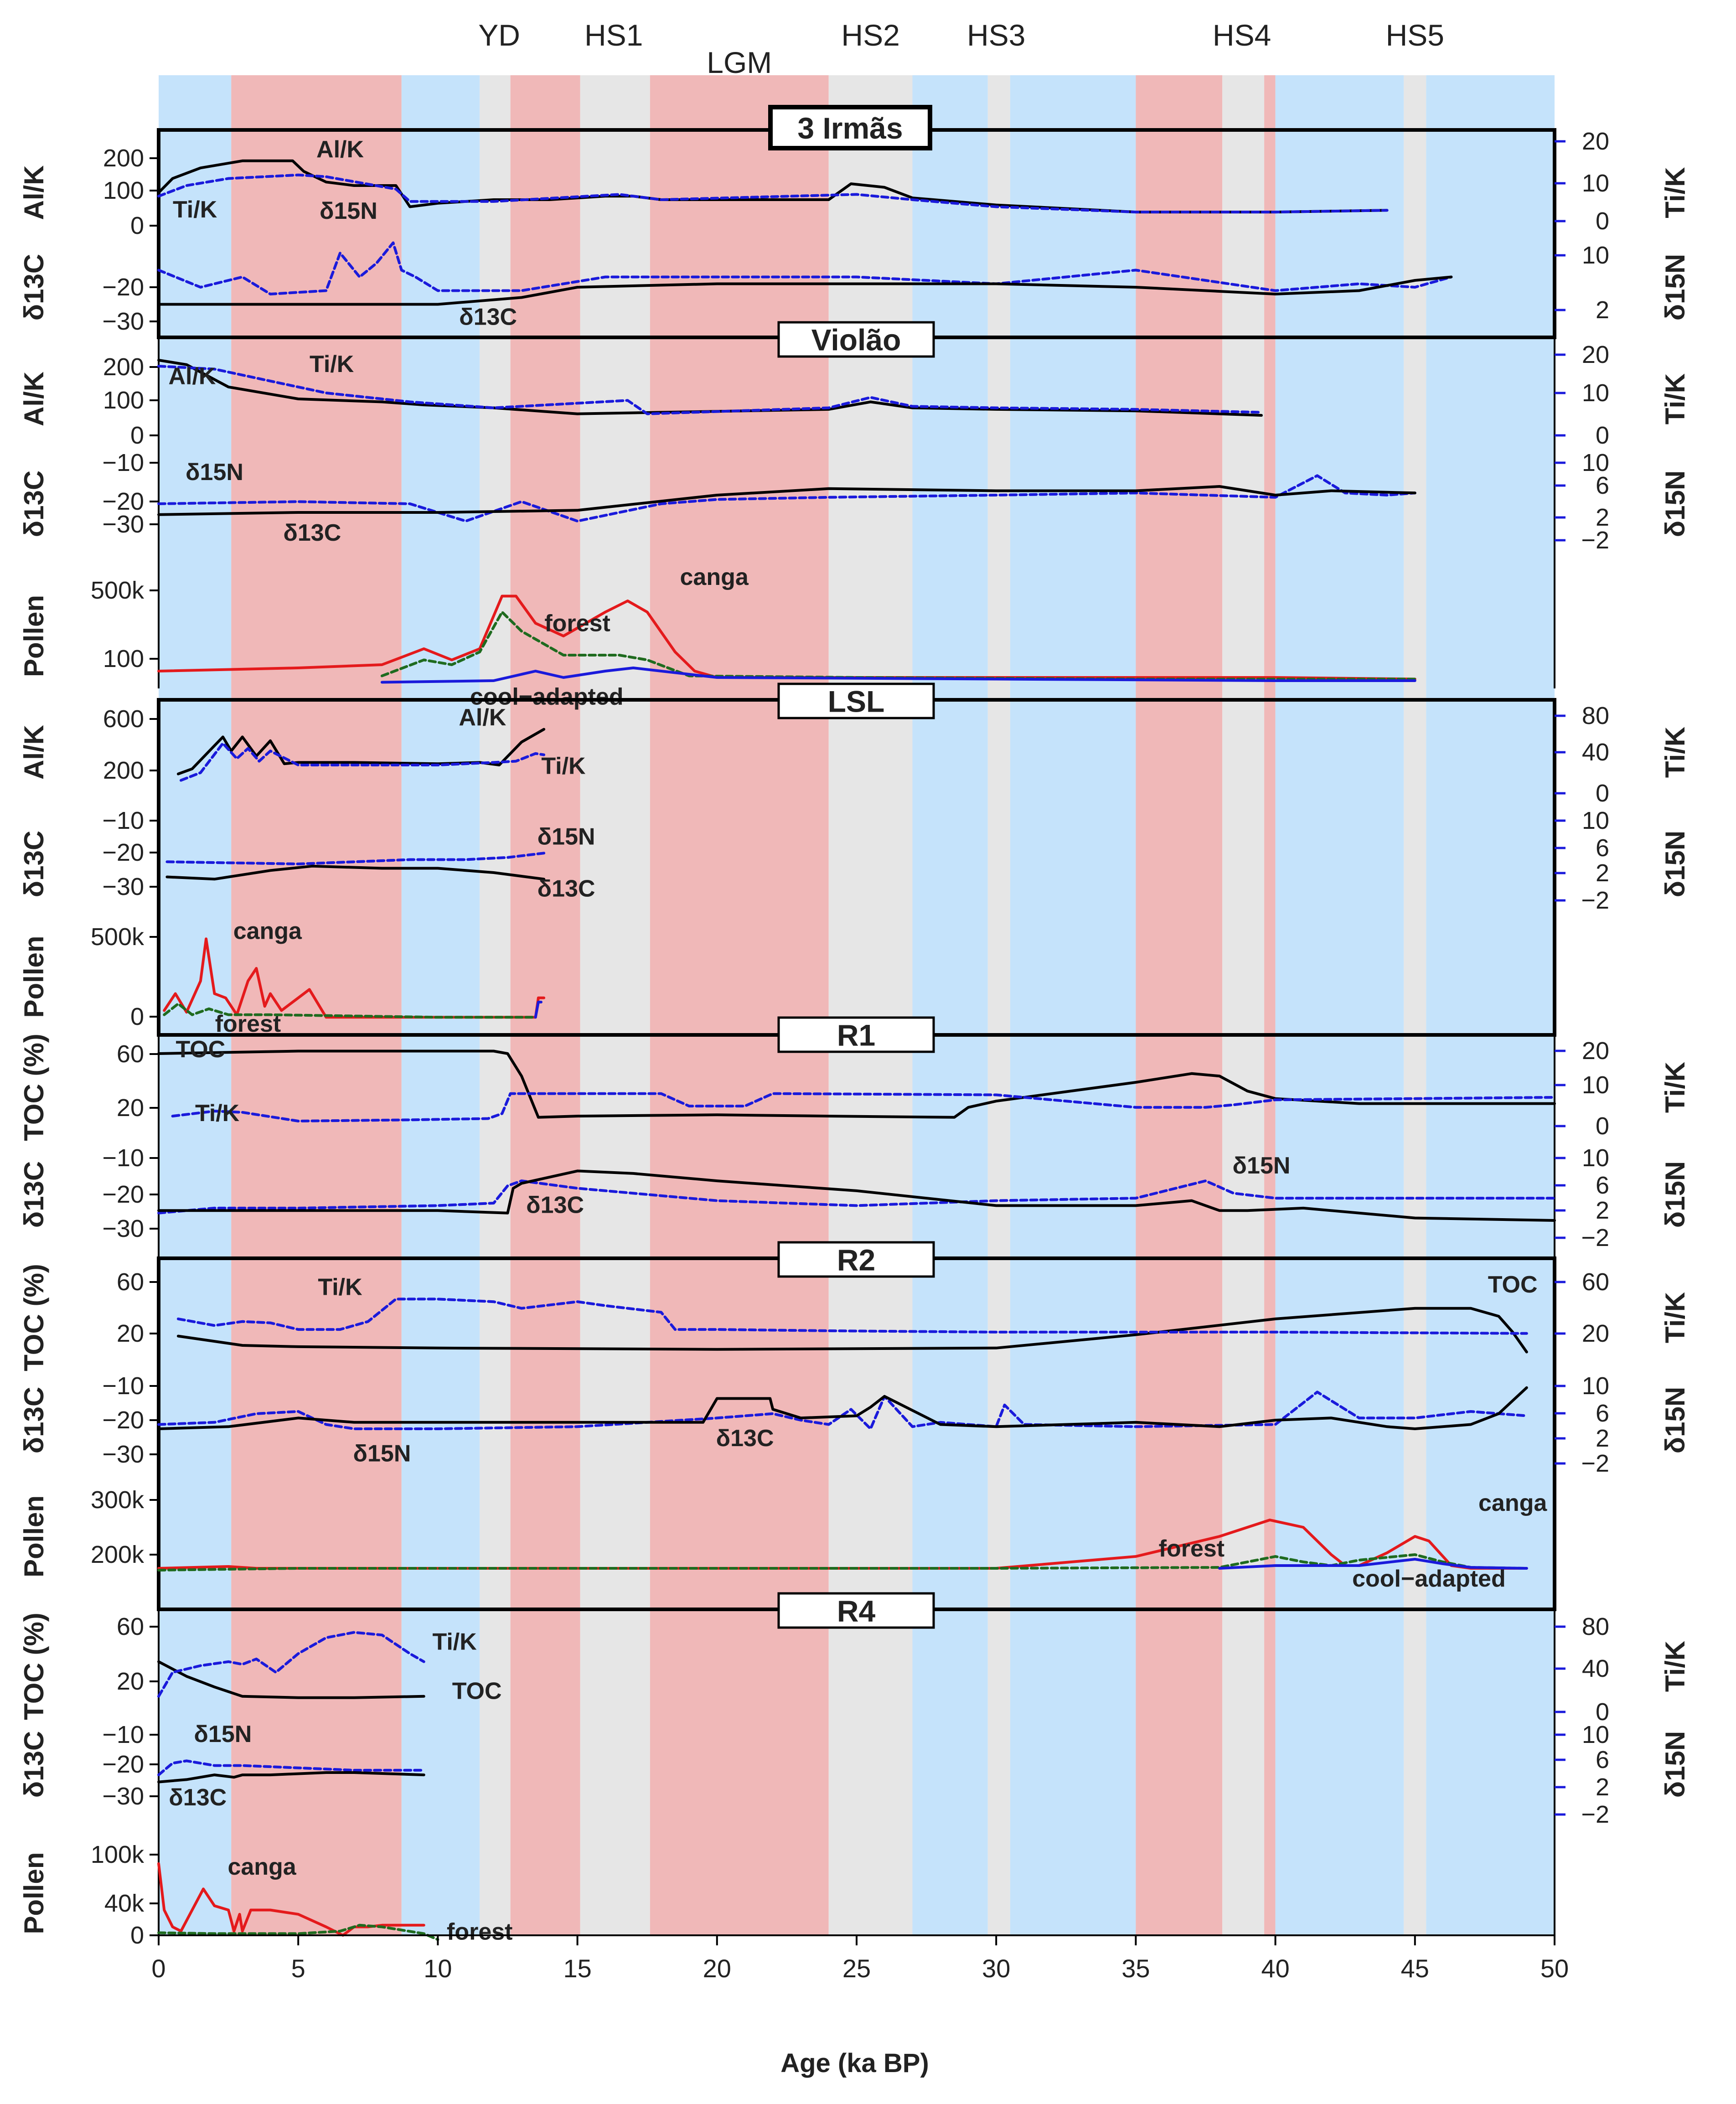  Describe the element at coordinates (850, 128) in the screenshot. I see `panel-title: 3 Irmãs` at that location.